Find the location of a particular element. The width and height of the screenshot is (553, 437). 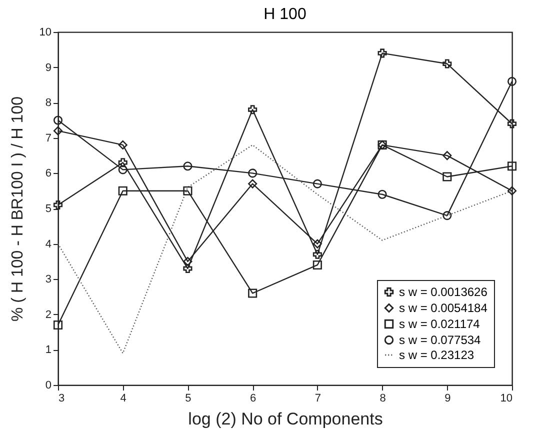

legend-label: s w = 0.021174 is located at coordinates (439, 324).